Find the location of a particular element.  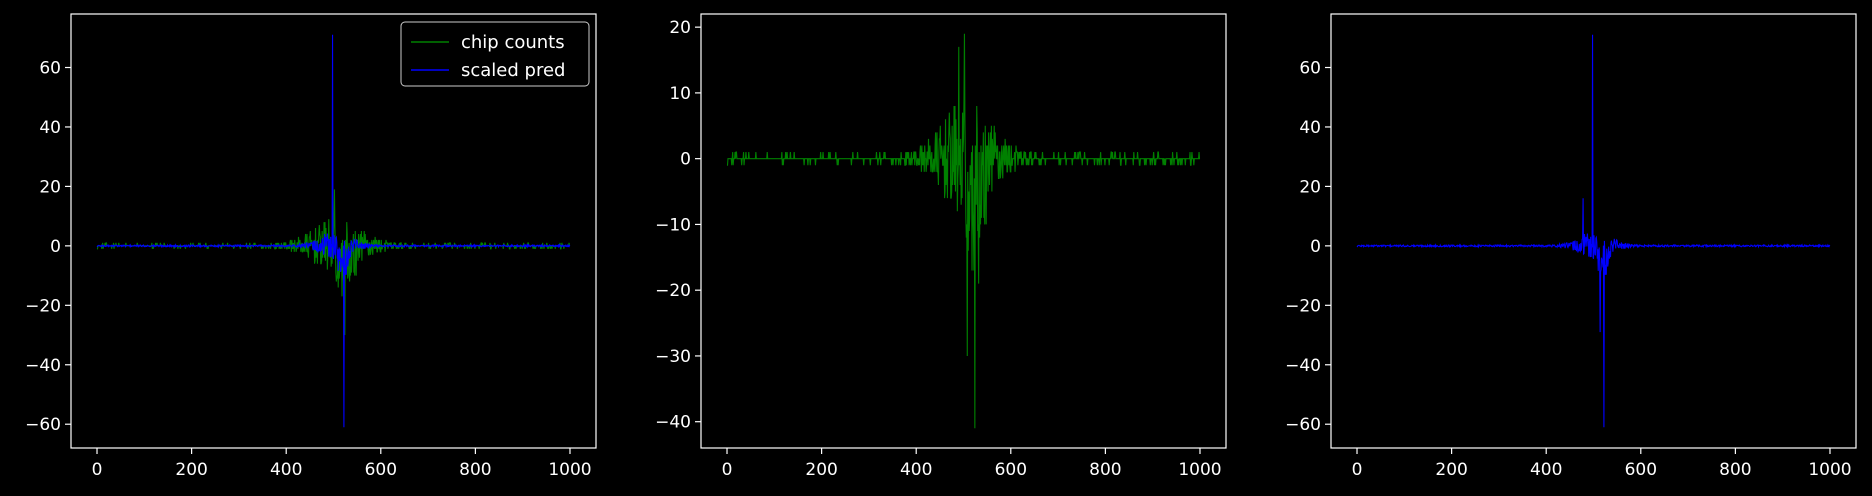

y-tick-label: −30 is located at coordinates (673, 357).